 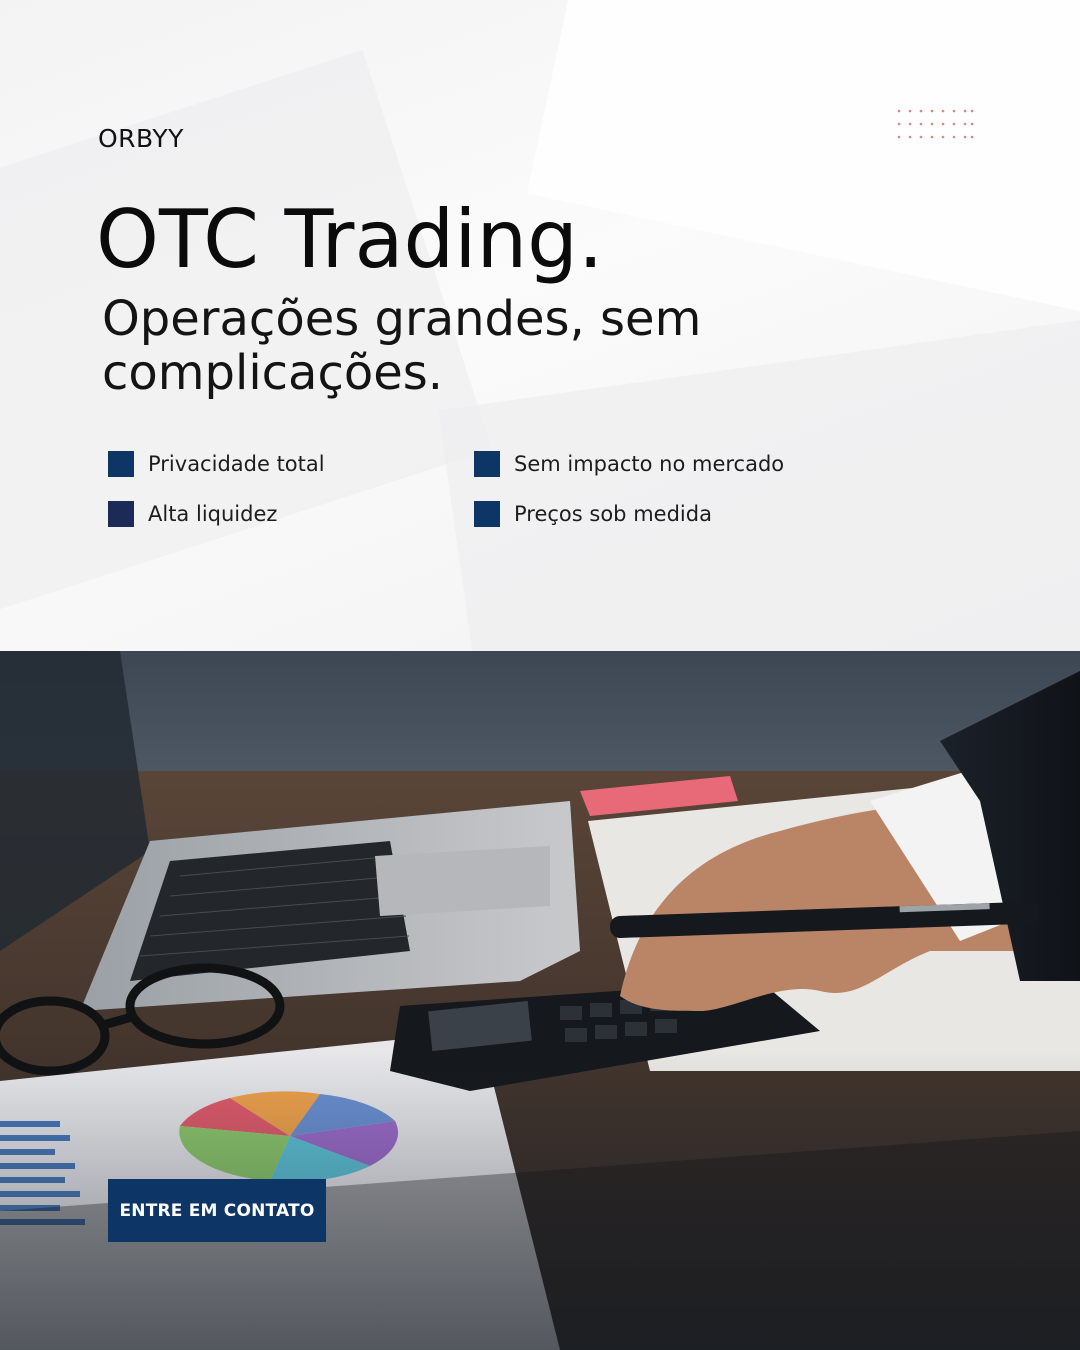 I want to click on dot-grid-icon, so click(x=935, y=124).